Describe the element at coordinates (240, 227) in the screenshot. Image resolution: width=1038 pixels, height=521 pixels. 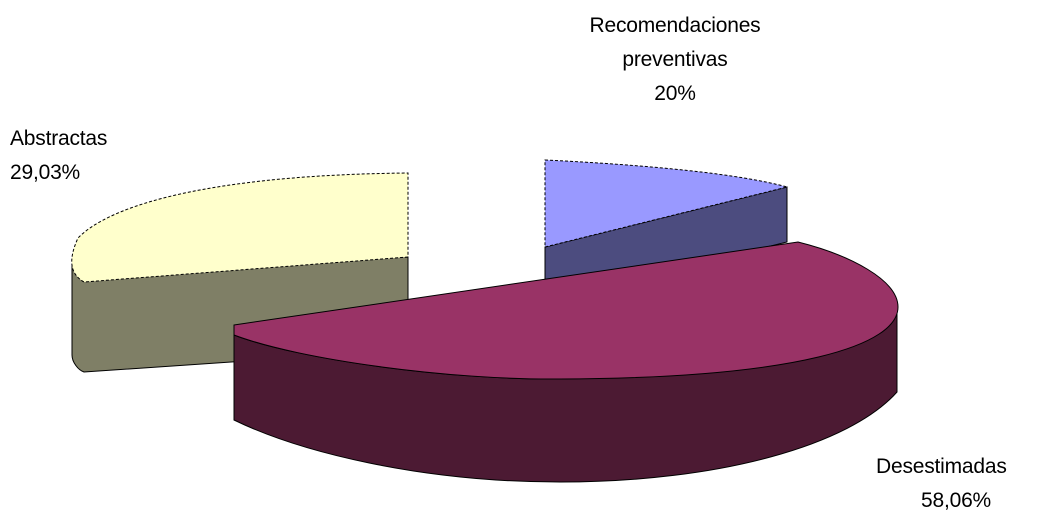
I see `slice-abstractas-top` at that location.